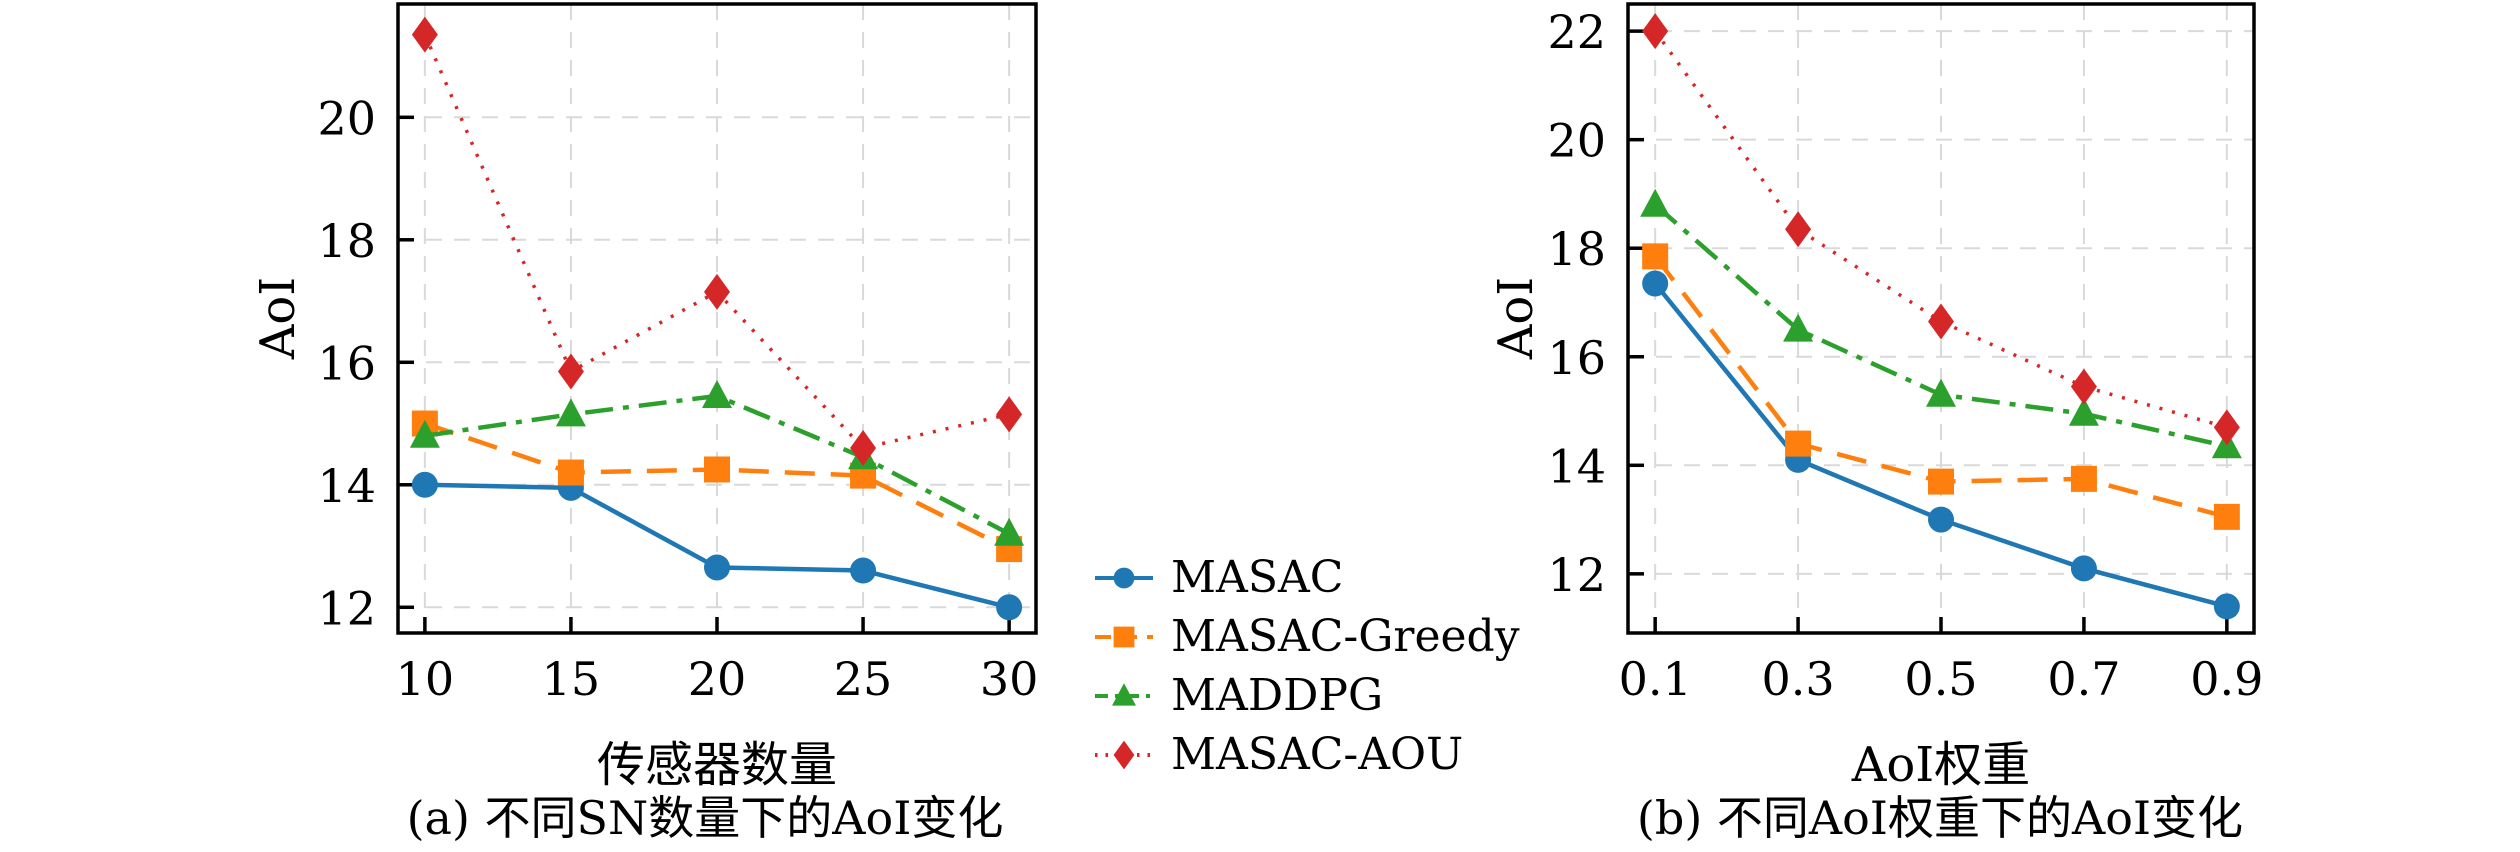  What do you see at coordinates (2226, 679) in the screenshot?
I see `x-tick-label: 0.9` at bounding box center [2226, 679].